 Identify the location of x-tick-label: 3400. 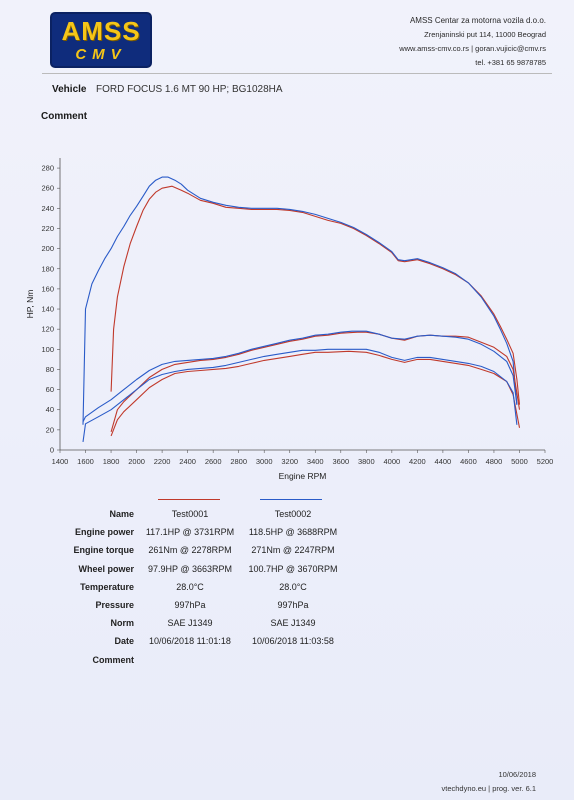
(315, 461).